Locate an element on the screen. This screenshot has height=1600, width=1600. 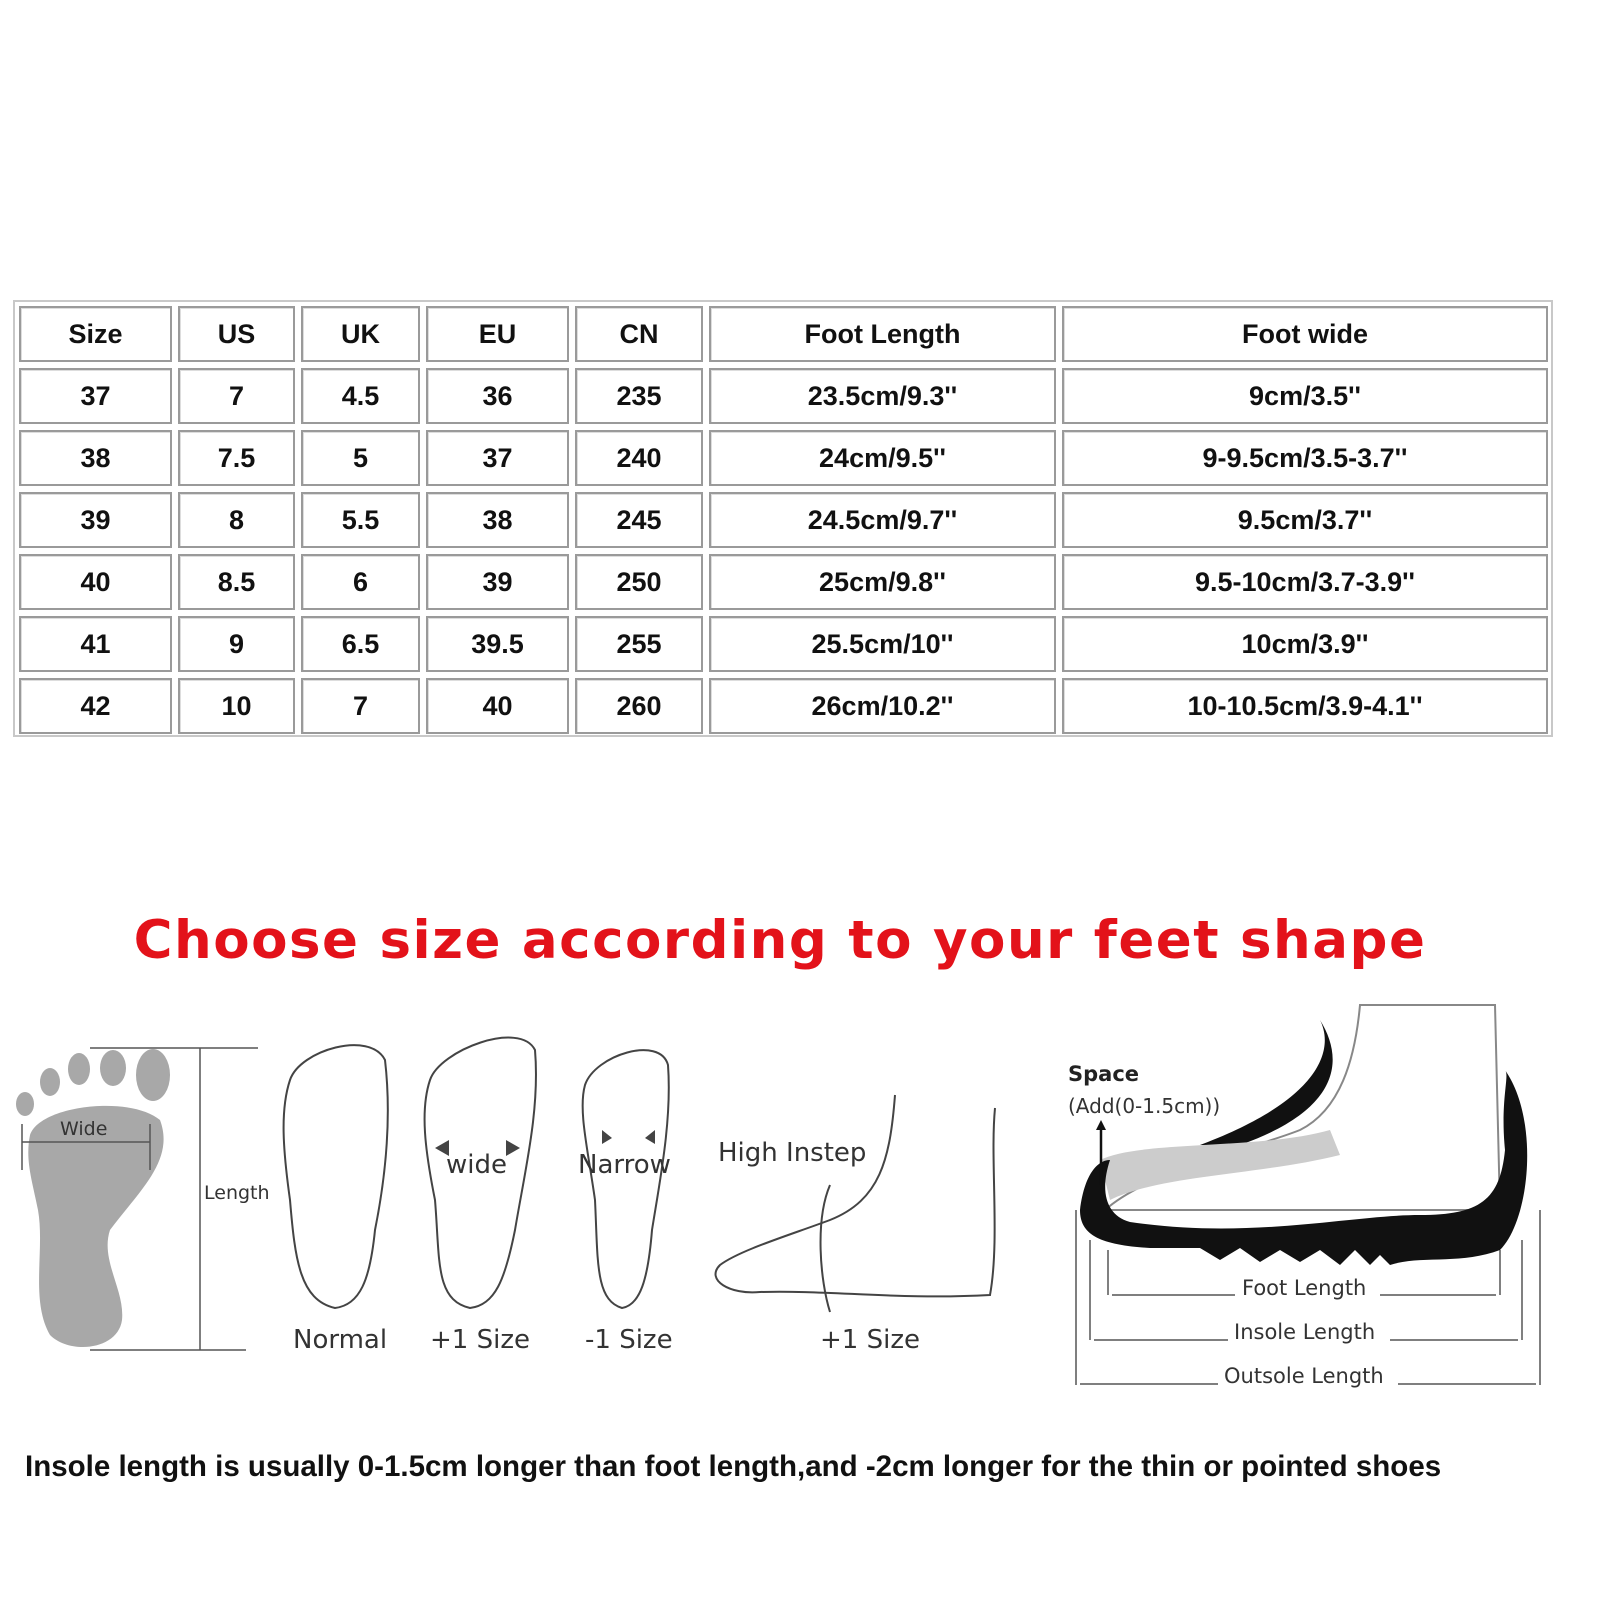
length-label: Length is located at coordinates (237, 1193).